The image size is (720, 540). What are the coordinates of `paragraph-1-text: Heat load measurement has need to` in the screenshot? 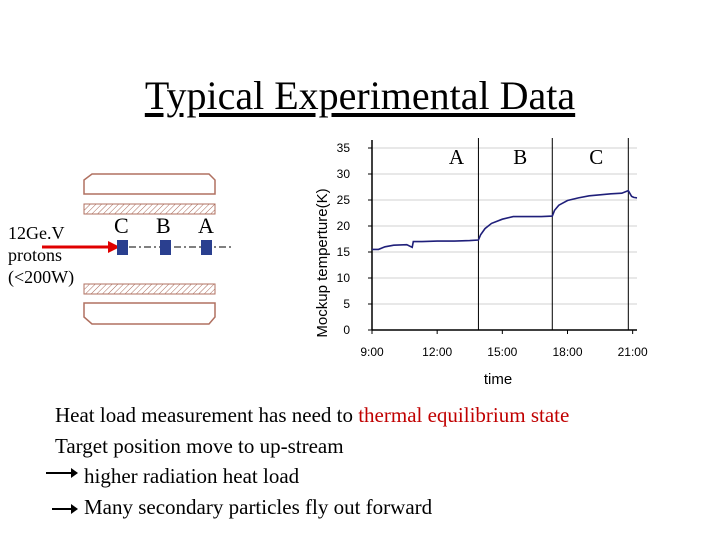 It's located at (207, 415).